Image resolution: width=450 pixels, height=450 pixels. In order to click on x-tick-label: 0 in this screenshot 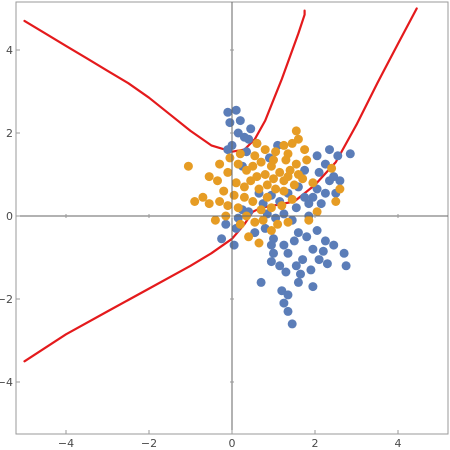, I will do `click(232, 443)`.